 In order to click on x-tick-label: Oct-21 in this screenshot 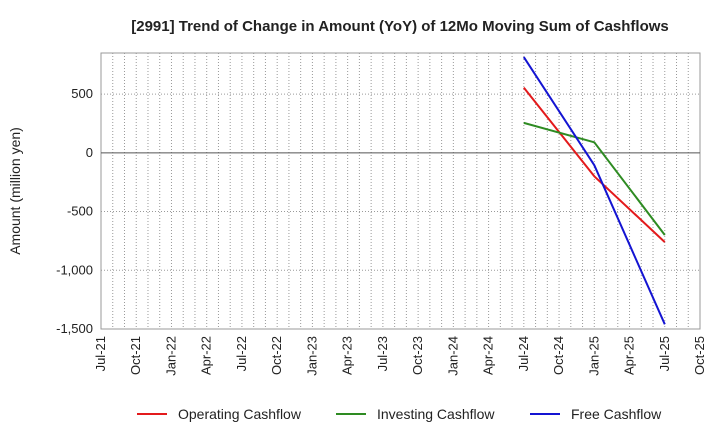, I will do `click(135, 355)`.